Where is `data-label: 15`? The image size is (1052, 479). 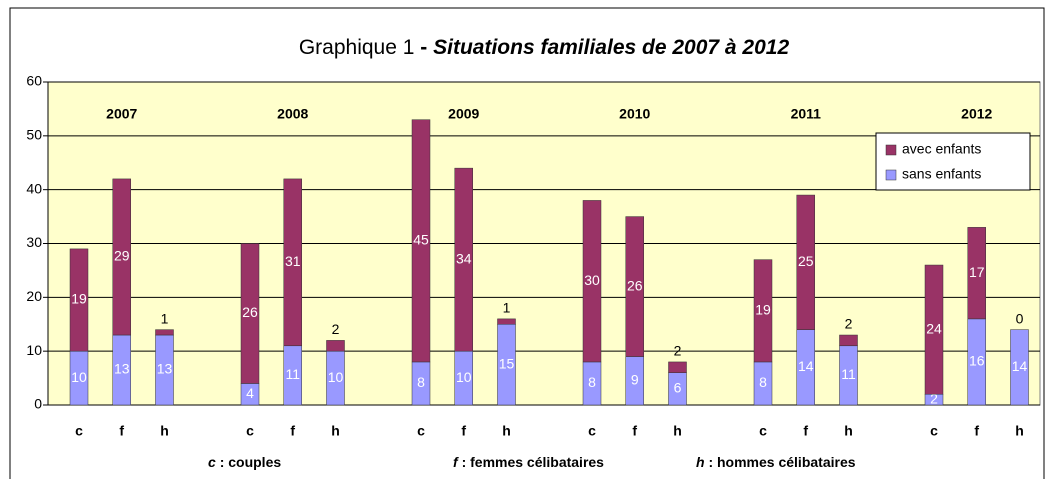
data-label: 15 is located at coordinates (507, 363).